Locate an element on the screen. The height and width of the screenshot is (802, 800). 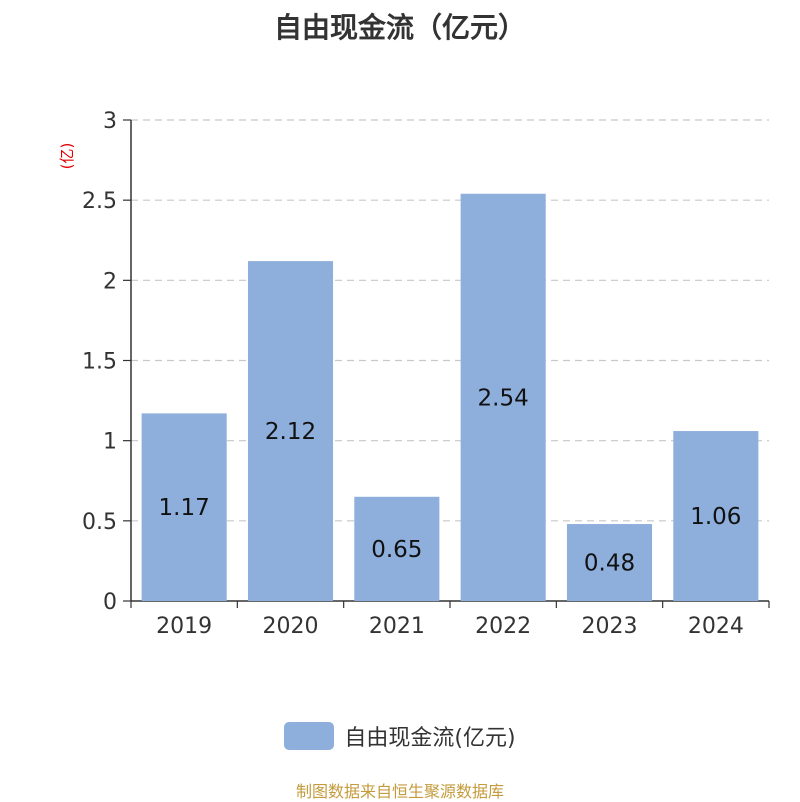
y-tick-label: 3 is located at coordinates (110, 121).